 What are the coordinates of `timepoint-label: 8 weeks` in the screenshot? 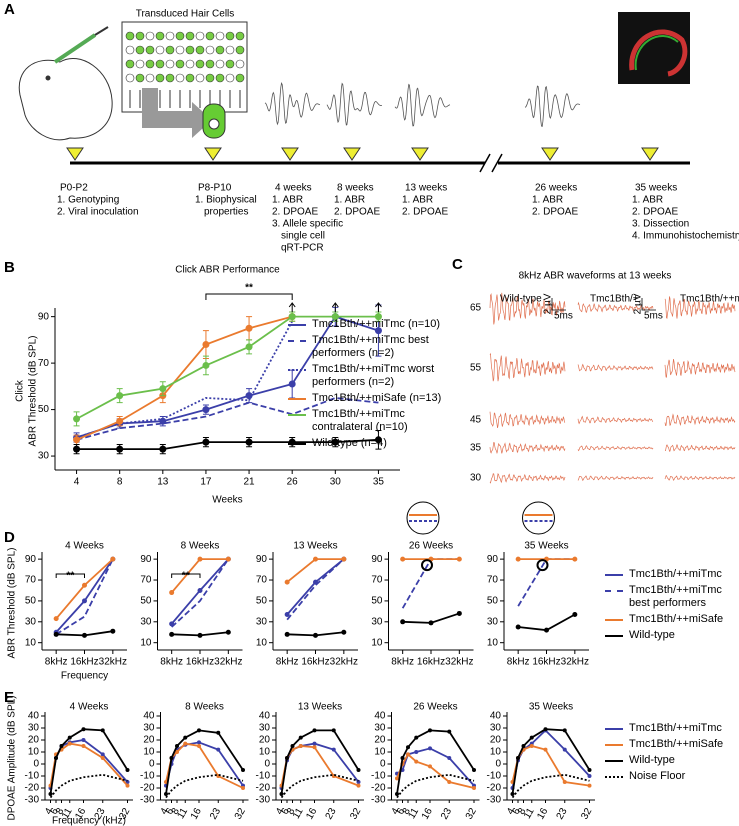 It's located at (355, 188).